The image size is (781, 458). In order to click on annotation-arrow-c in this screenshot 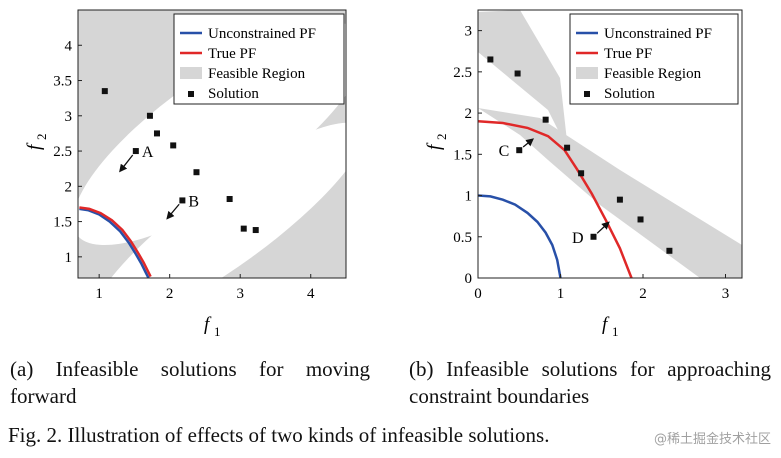, I will do `click(528, 143)`.